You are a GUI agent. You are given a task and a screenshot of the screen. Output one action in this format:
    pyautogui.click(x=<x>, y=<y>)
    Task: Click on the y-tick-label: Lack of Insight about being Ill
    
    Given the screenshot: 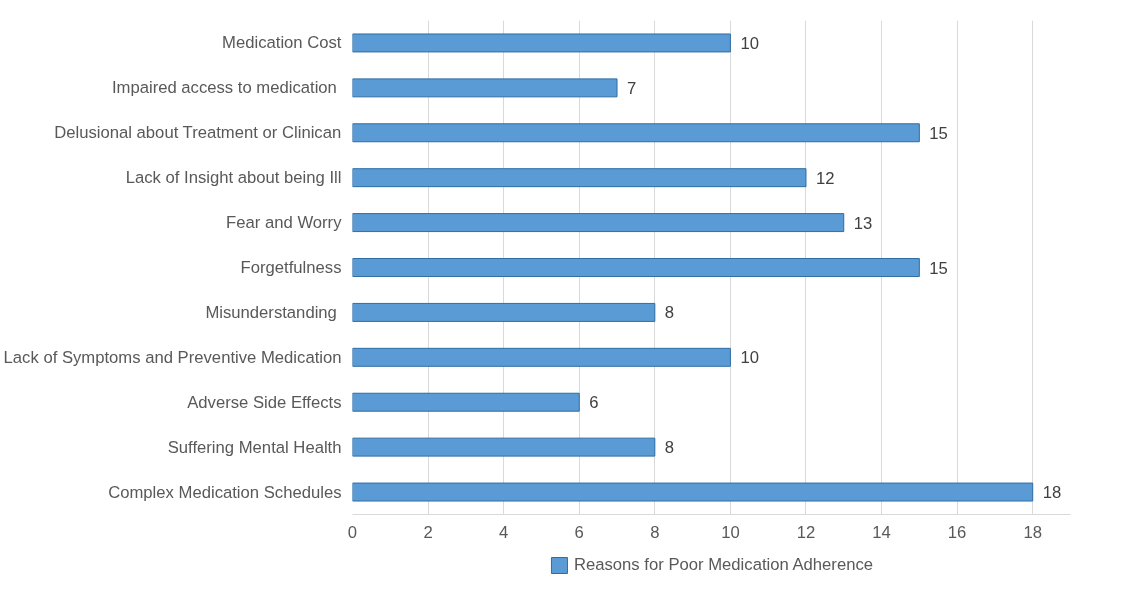 What is the action you would take?
    pyautogui.click(x=233, y=178)
    